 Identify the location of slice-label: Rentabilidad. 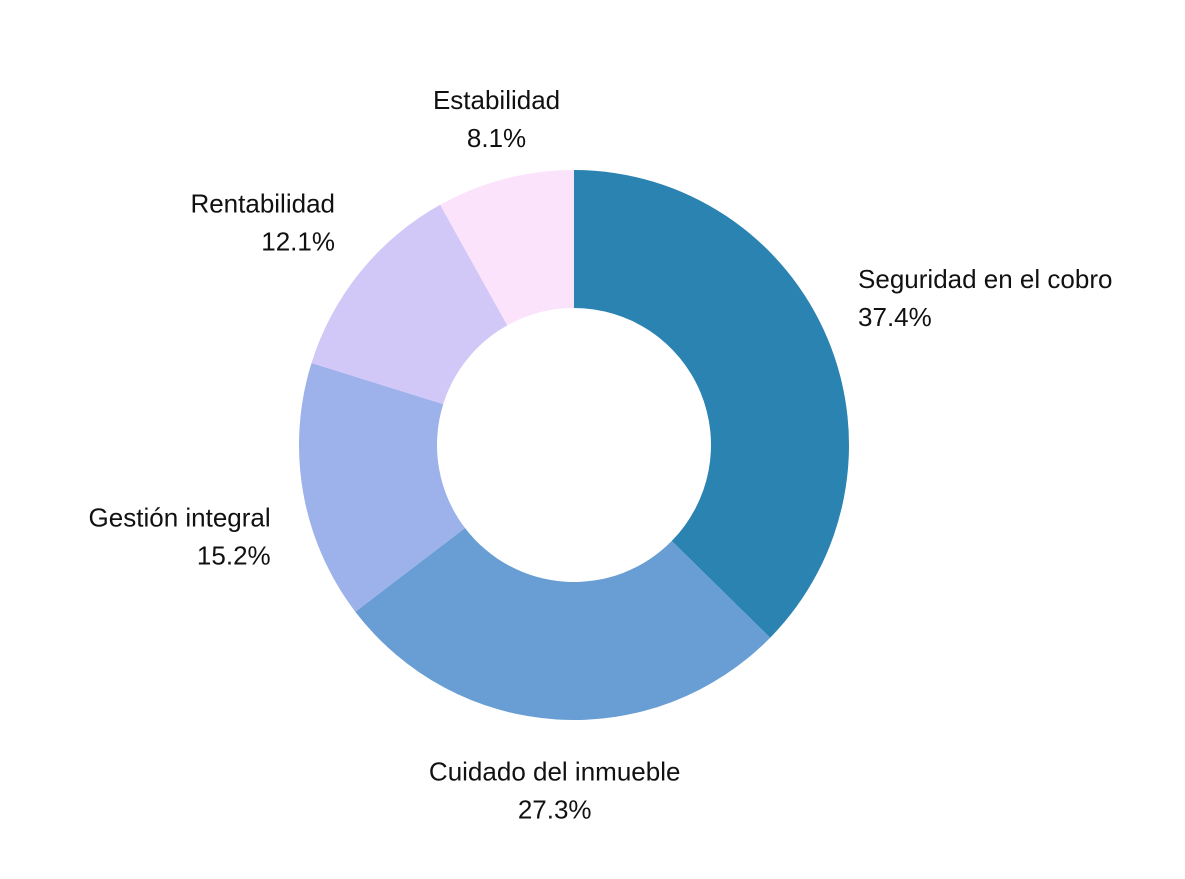
(262, 204).